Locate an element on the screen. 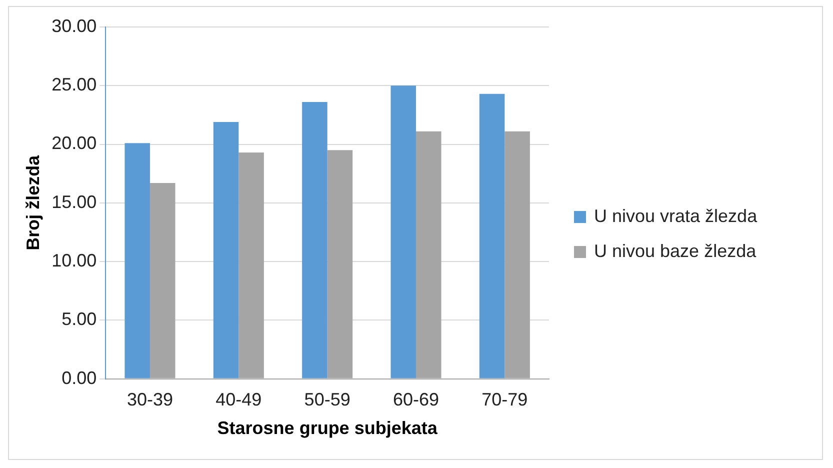 The image size is (833, 468). y-tick-label: 20.00 is located at coordinates (74, 143).